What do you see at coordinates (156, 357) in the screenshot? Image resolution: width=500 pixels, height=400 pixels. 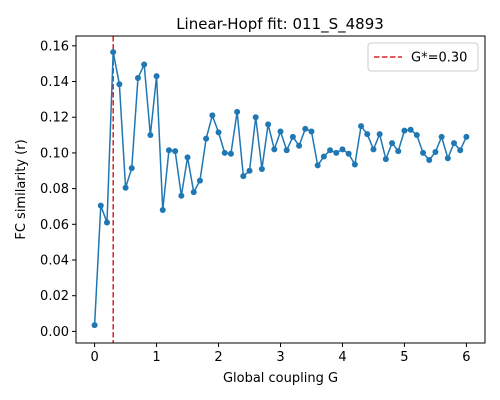 I see `x-tick-label: 1` at bounding box center [156, 357].